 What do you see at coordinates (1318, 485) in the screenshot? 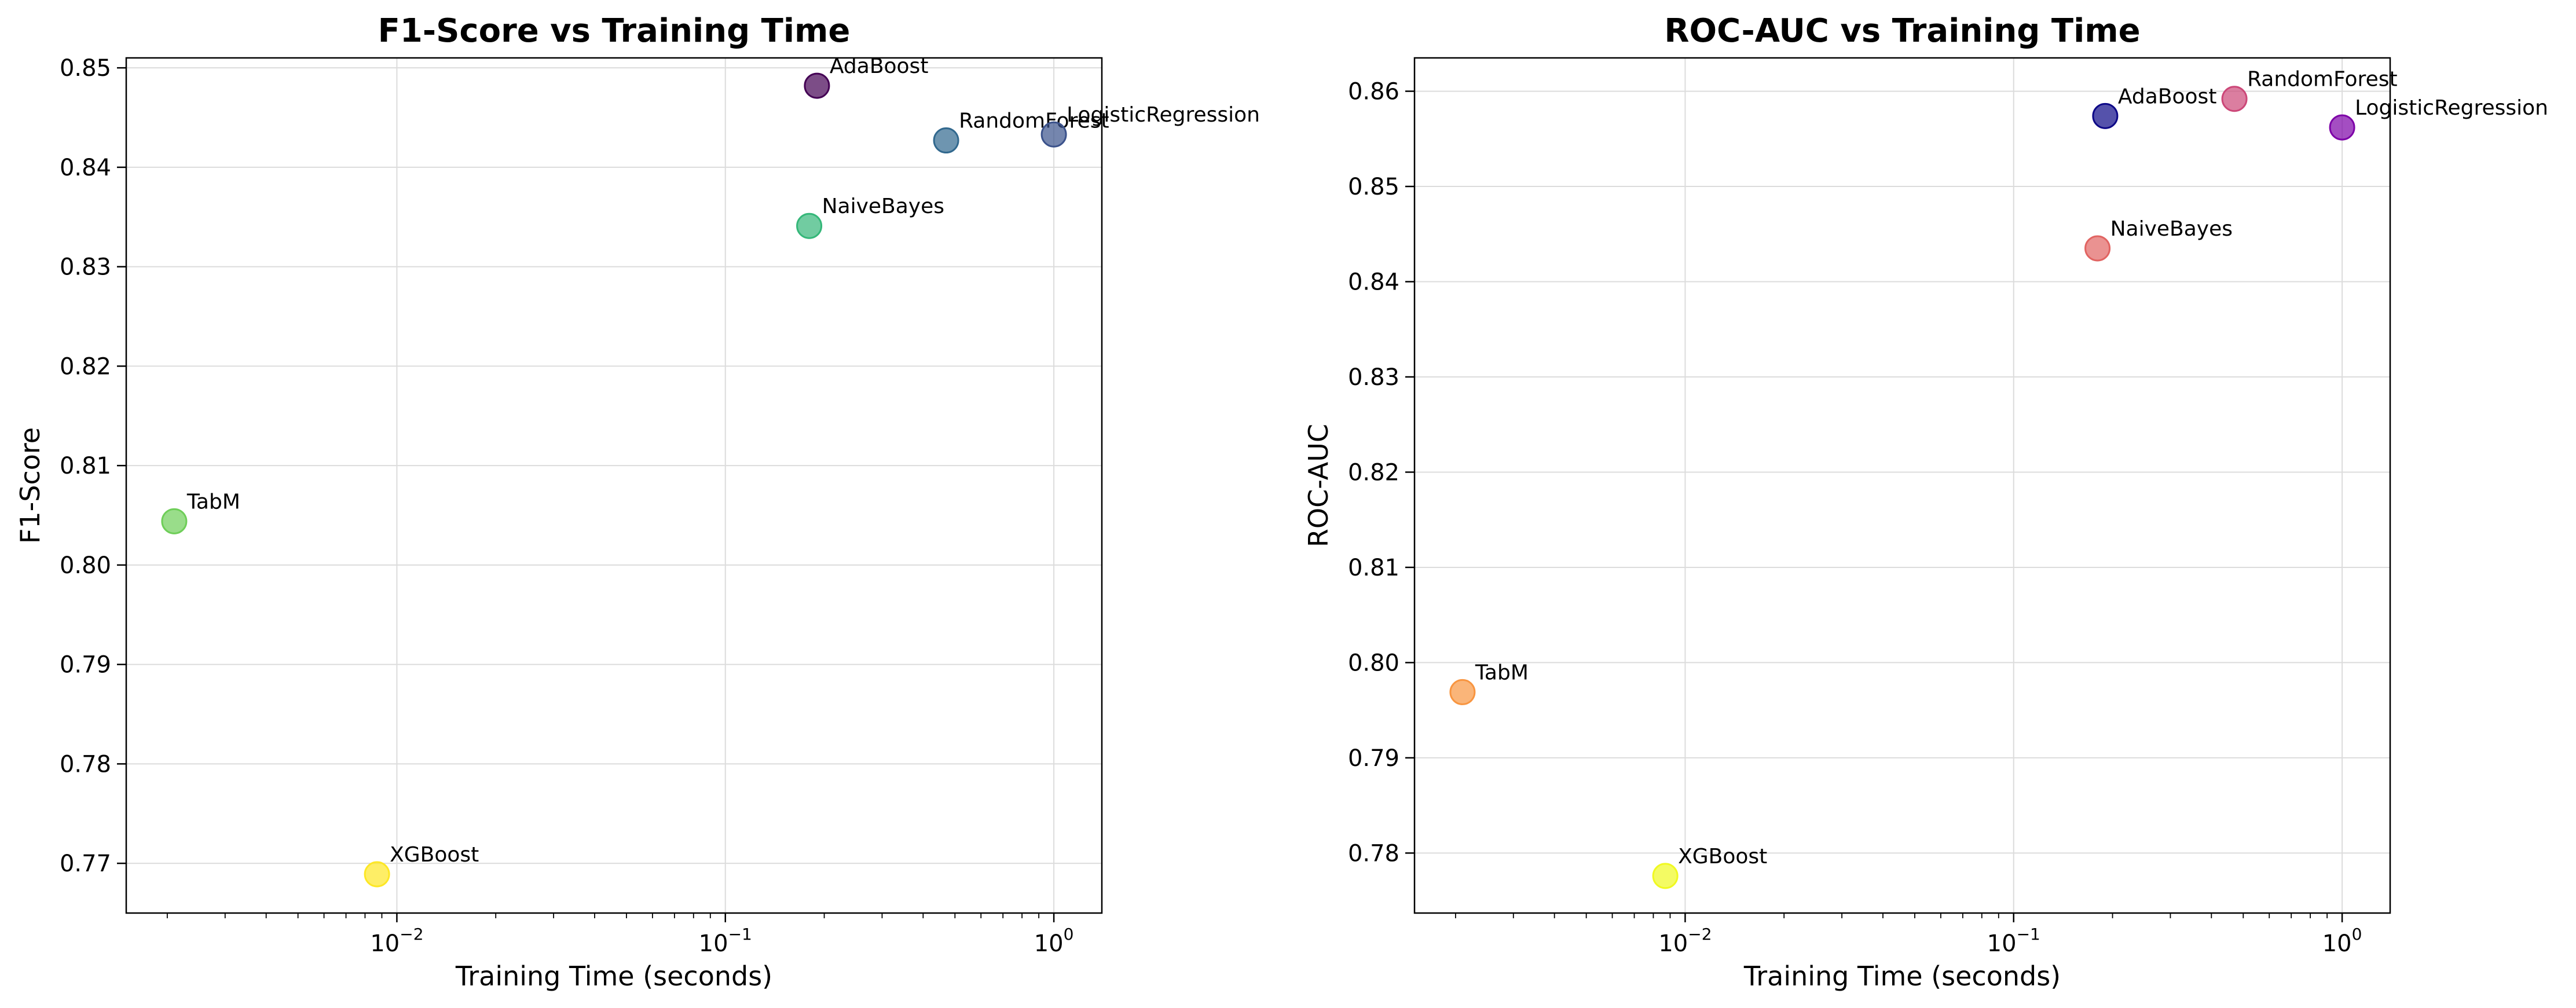
I see `chart-1-y-axis-label: ROC-AUC` at bounding box center [1318, 485].